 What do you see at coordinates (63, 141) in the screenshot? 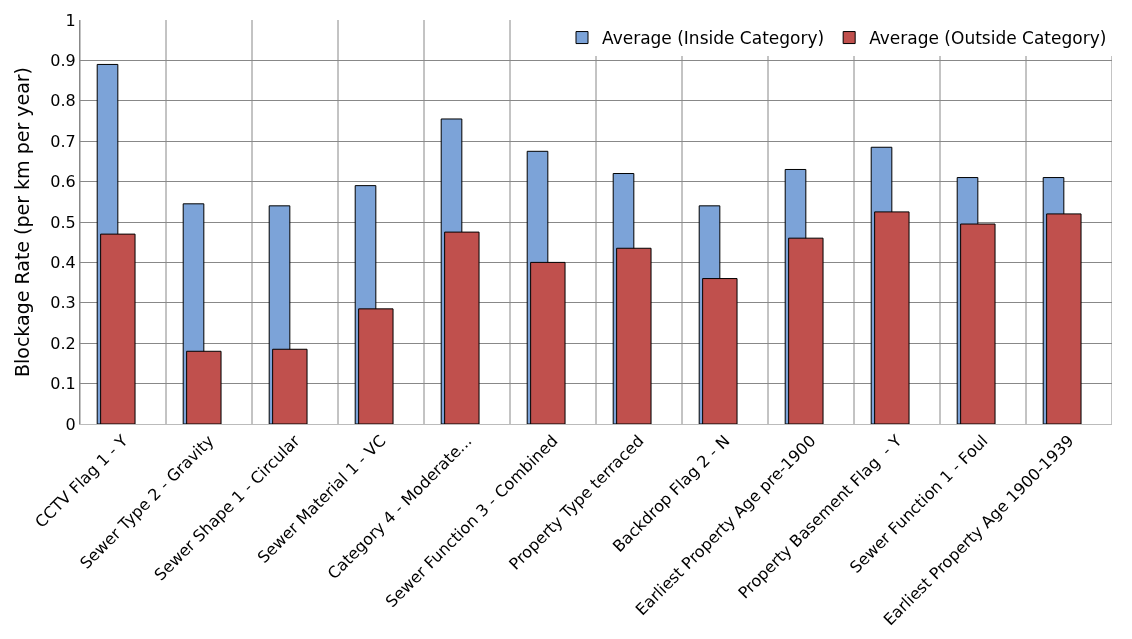
I see `y-tick-label: 0.7` at bounding box center [63, 141].